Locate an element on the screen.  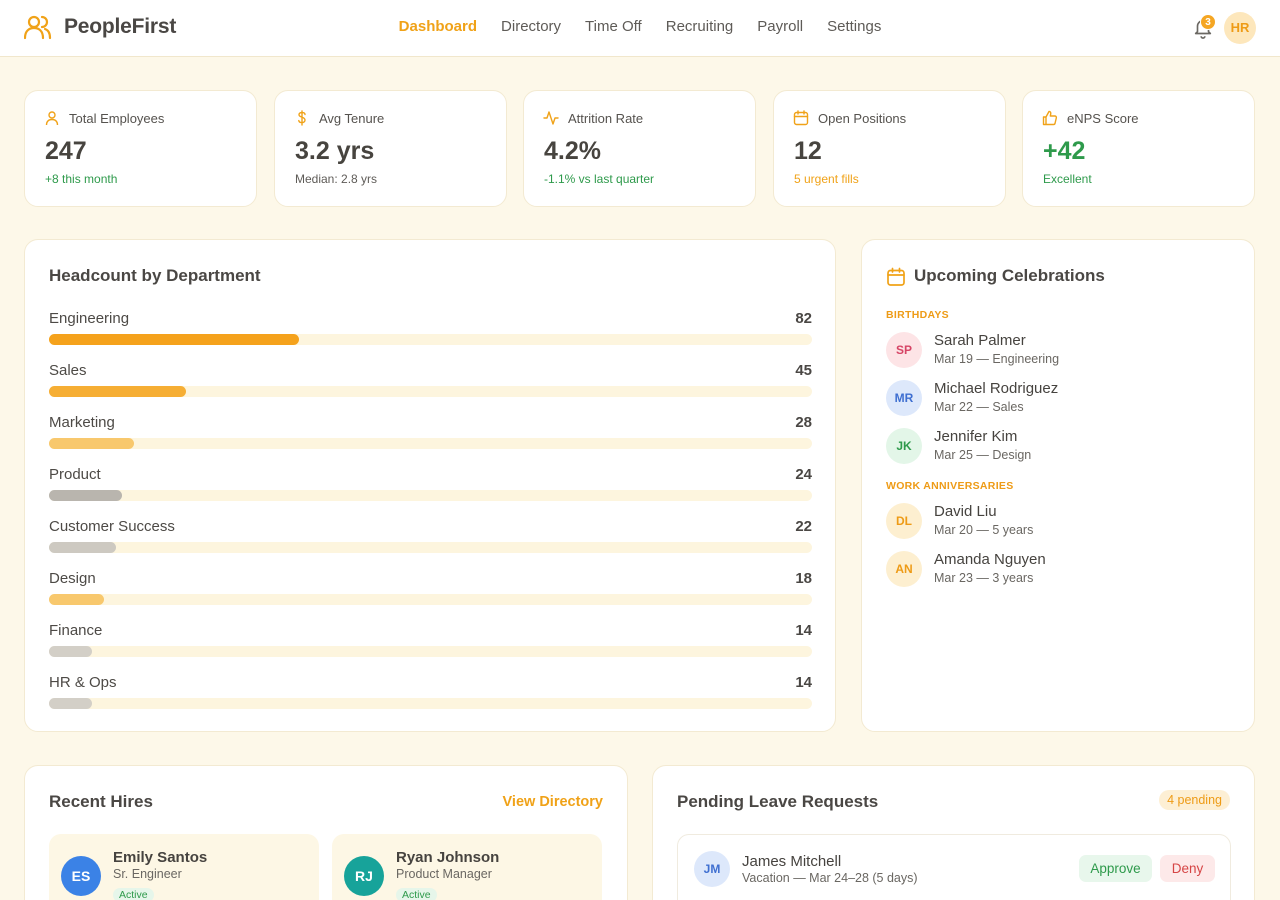
department-row: Product 24 is located at coordinates (430, 488).